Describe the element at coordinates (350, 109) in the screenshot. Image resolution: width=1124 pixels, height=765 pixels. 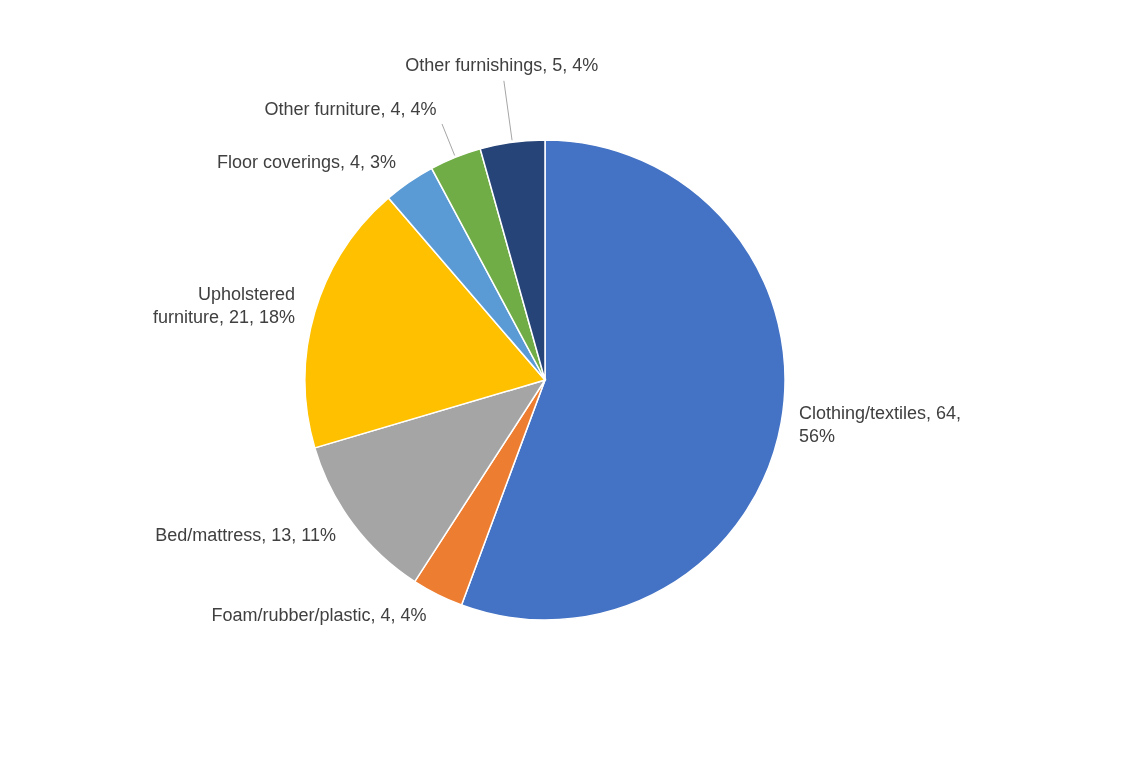
I see `slice-label: Other furniture, 4, 4%` at that location.